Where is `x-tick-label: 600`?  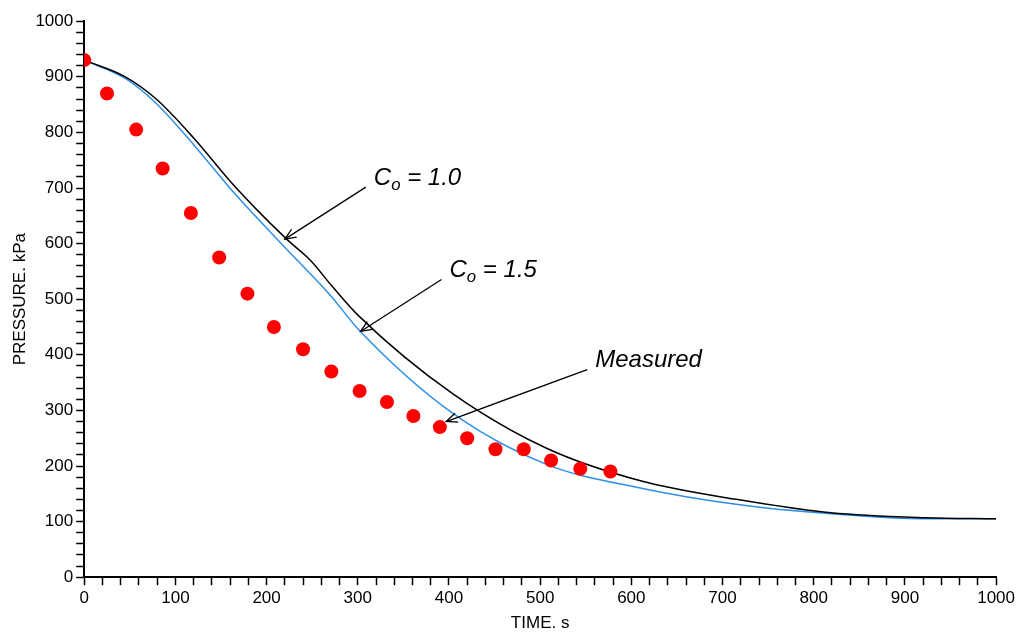 x-tick-label: 600 is located at coordinates (631, 598).